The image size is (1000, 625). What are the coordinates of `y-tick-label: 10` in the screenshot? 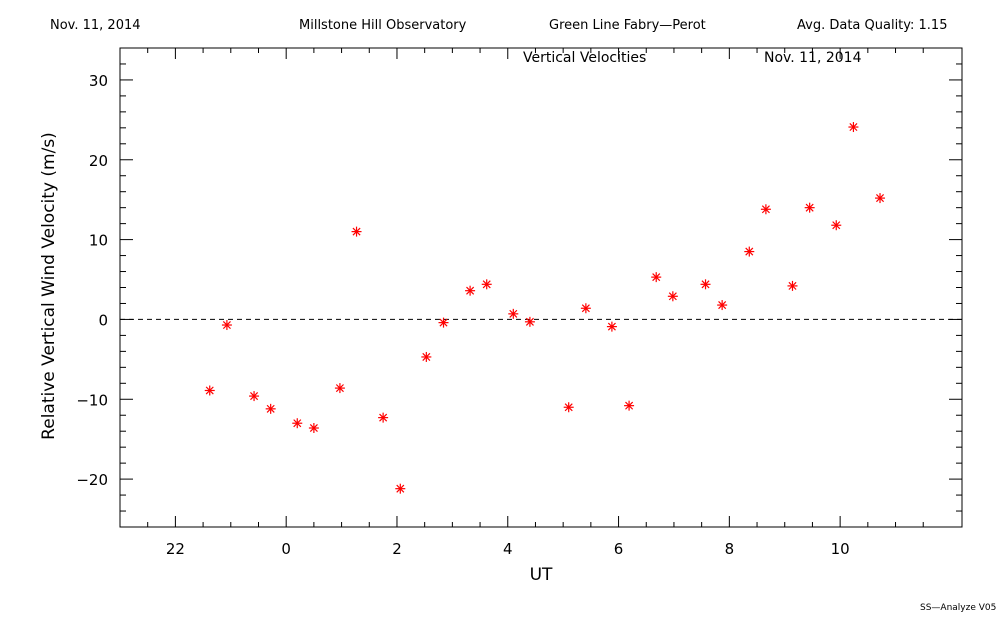 It's located at (98, 241).